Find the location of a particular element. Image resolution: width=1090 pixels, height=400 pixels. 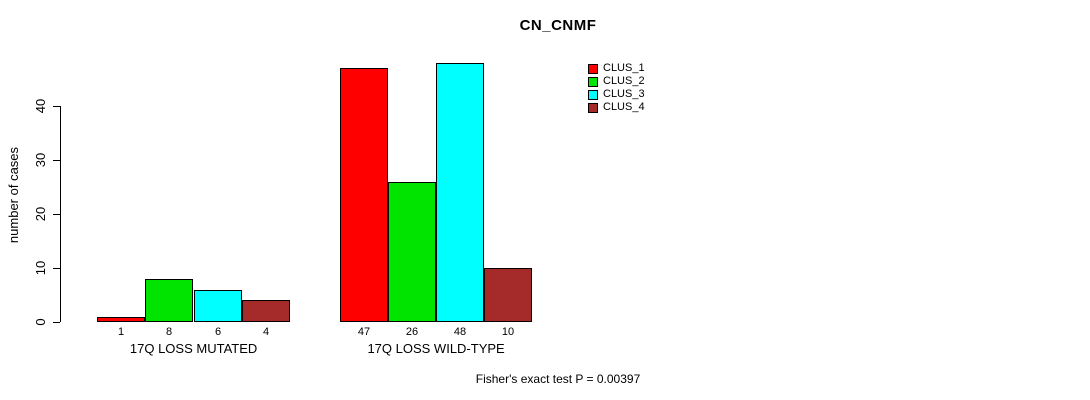

group-label: 17Q LOSS MUTATED is located at coordinates (193, 348).